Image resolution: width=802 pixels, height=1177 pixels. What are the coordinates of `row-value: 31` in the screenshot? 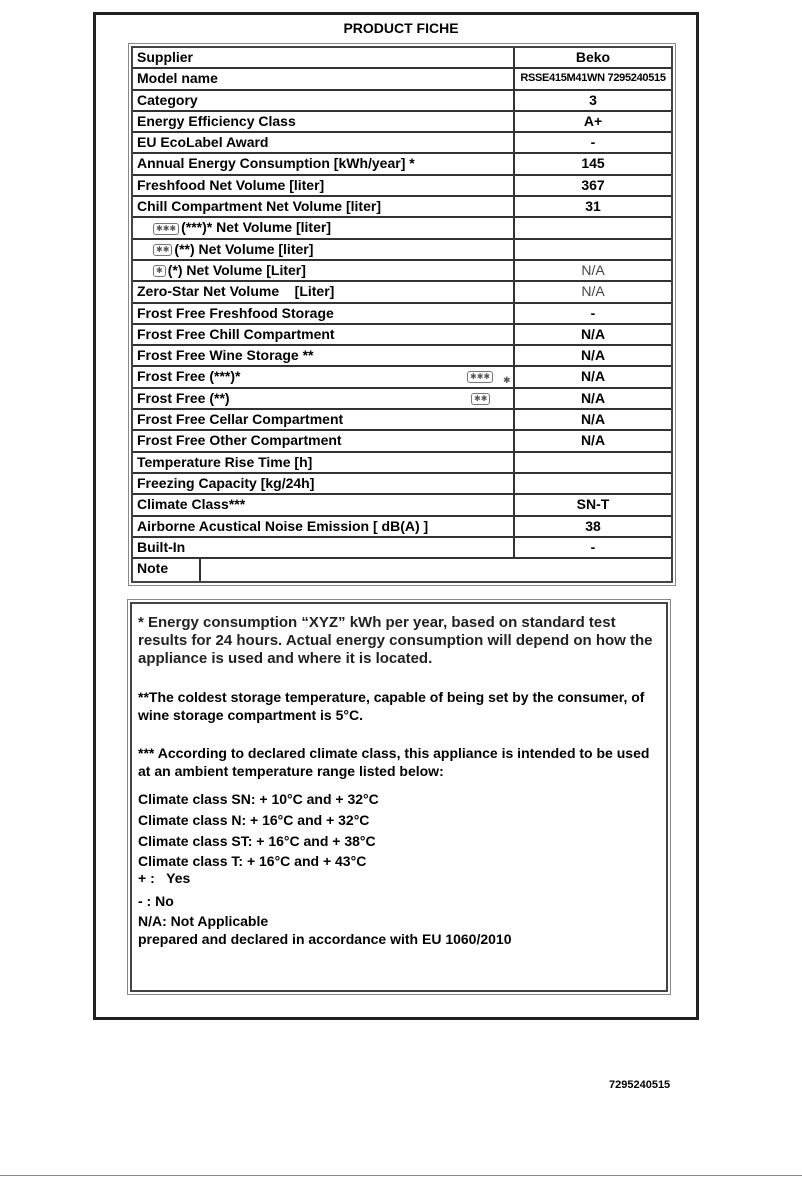 It's located at (593, 206).